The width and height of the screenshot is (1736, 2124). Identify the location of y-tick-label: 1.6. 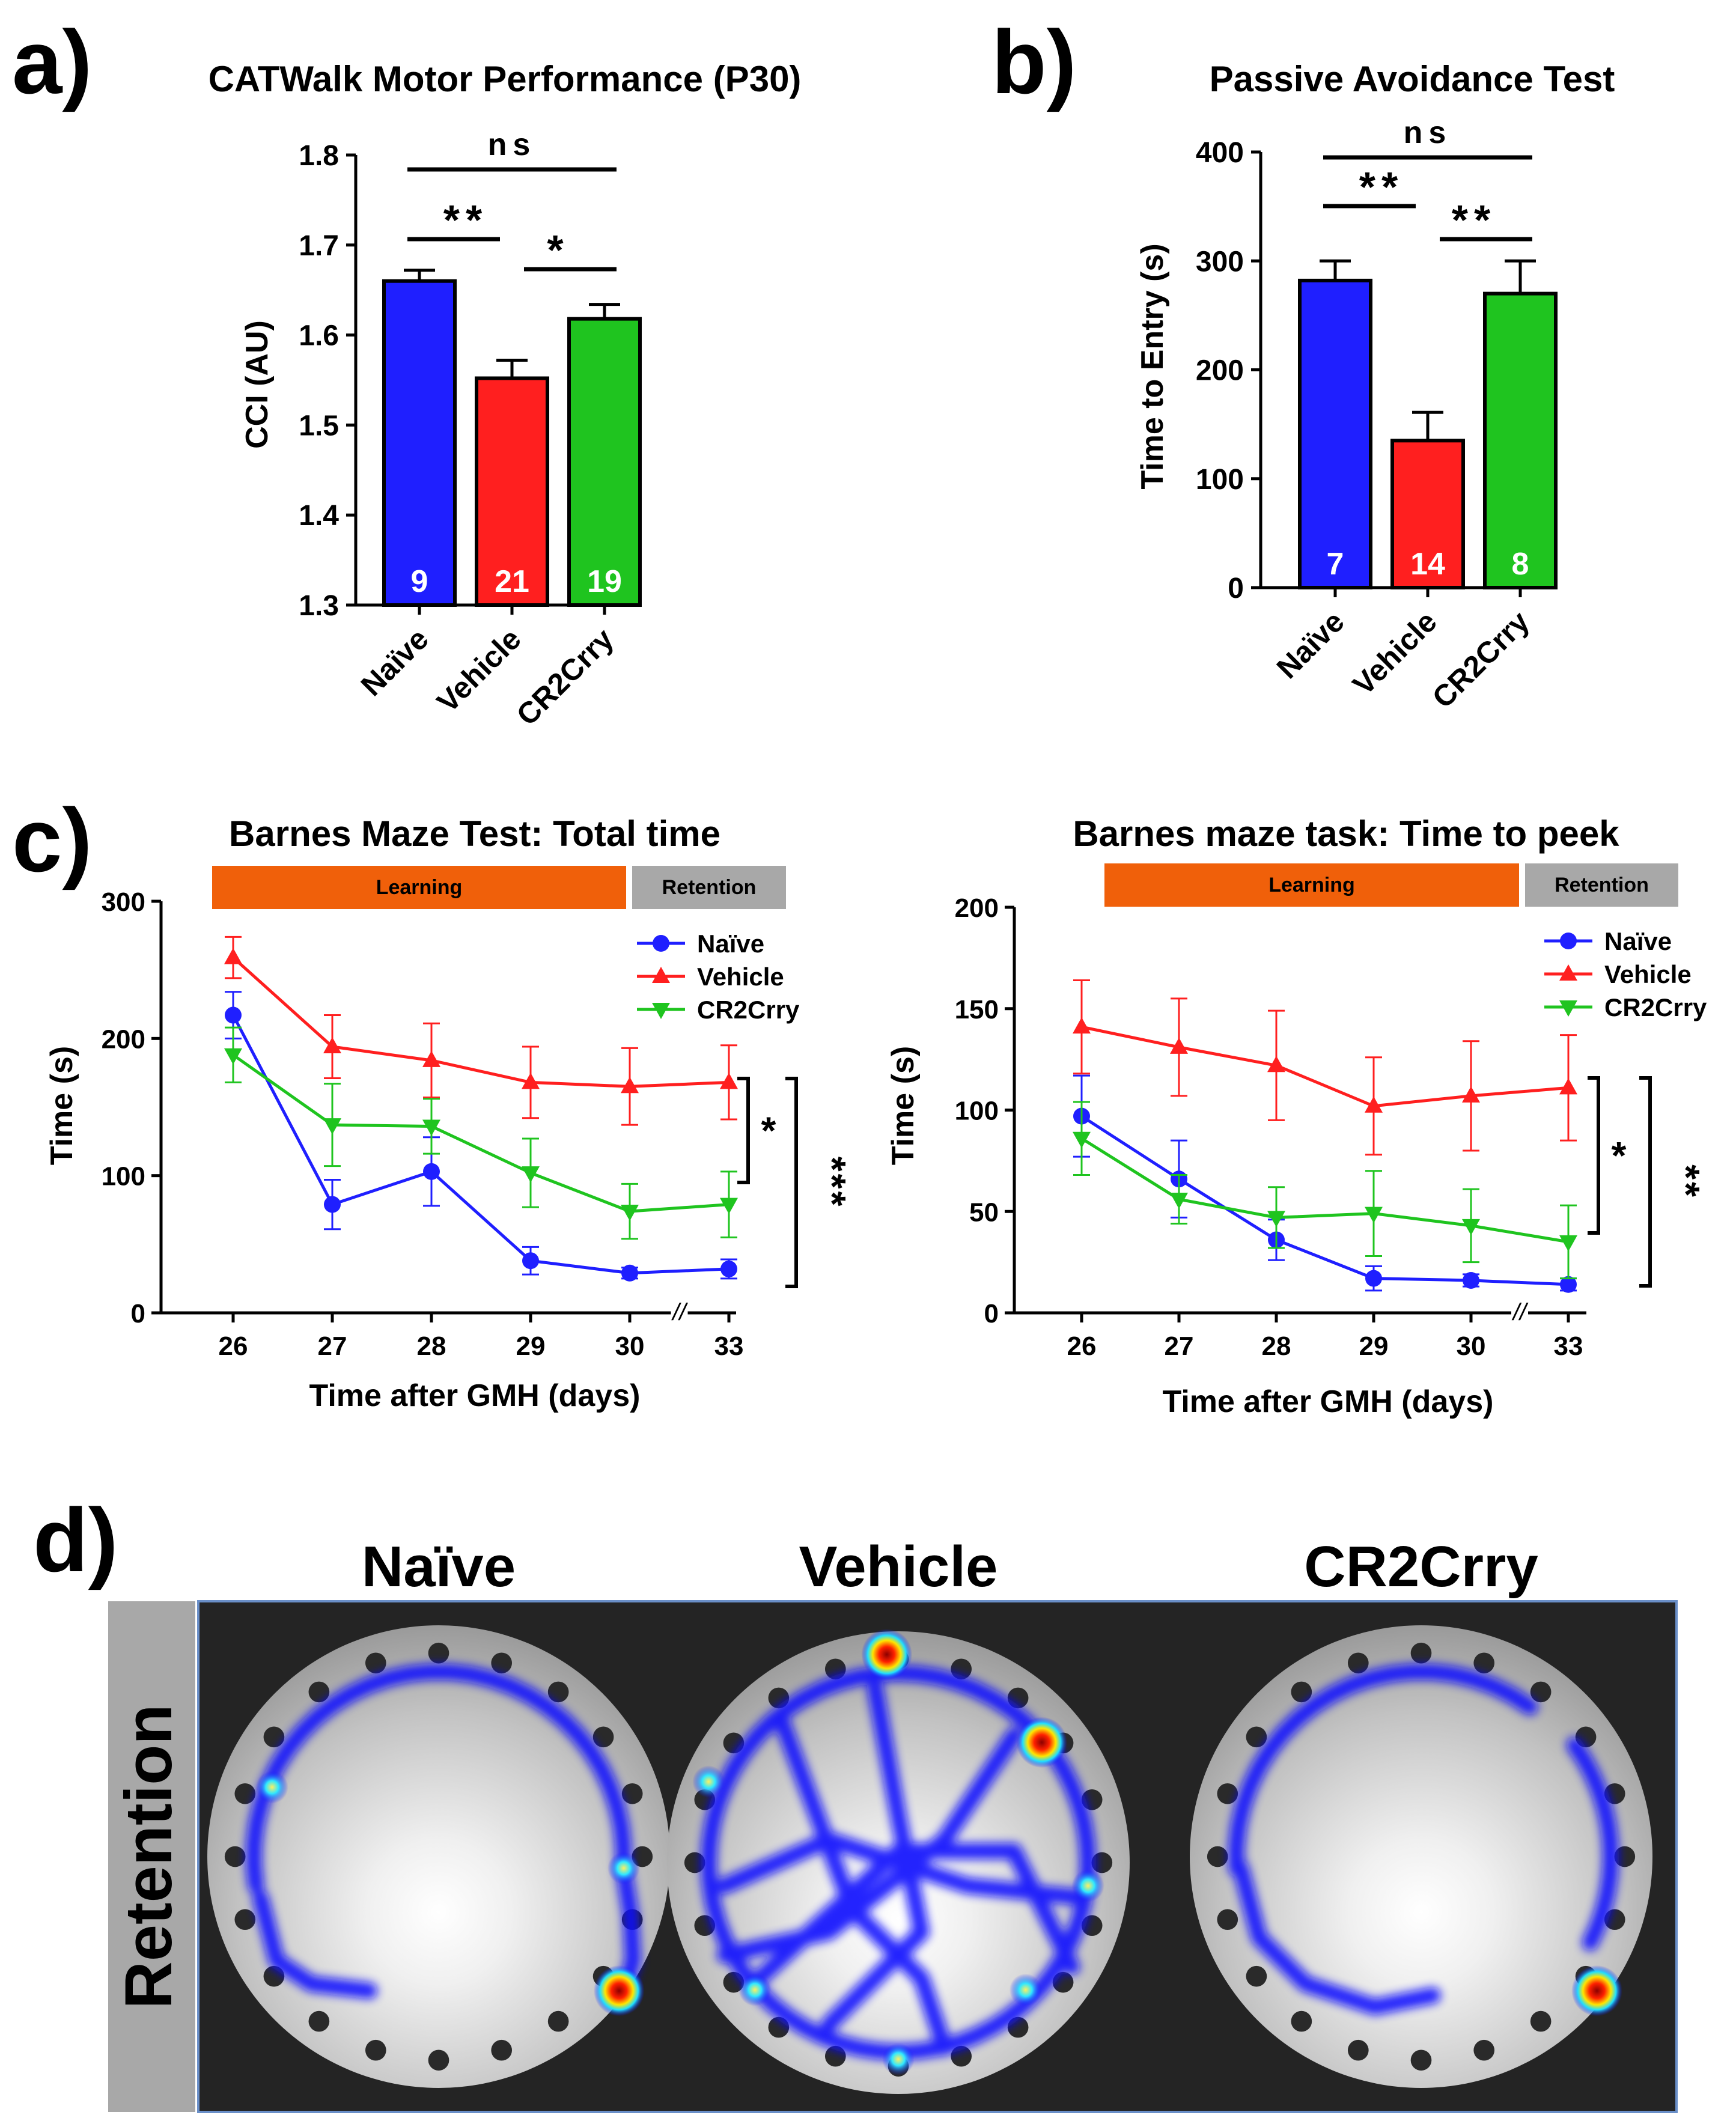
(319, 336).